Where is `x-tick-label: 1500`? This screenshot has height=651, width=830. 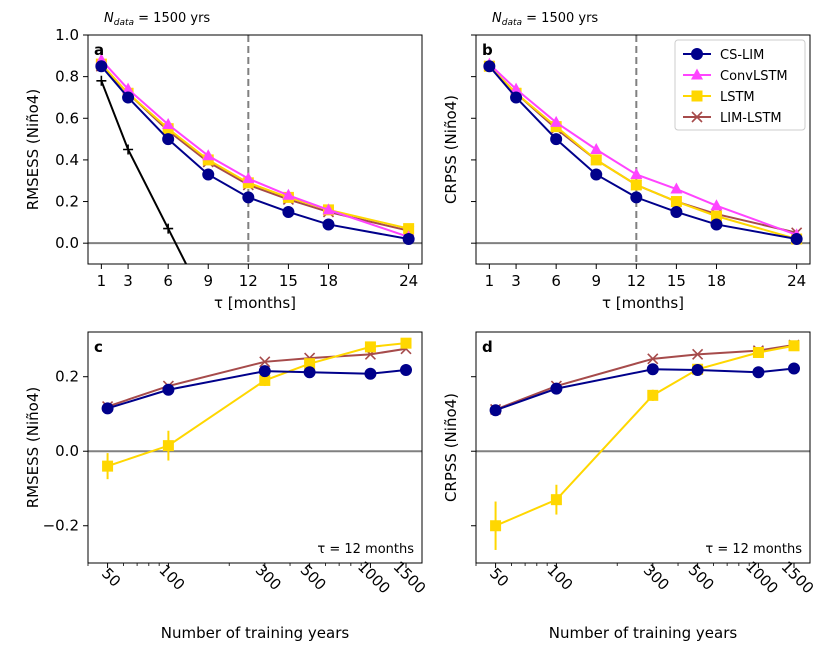
x-tick-label: 1500 is located at coordinates (798, 578).